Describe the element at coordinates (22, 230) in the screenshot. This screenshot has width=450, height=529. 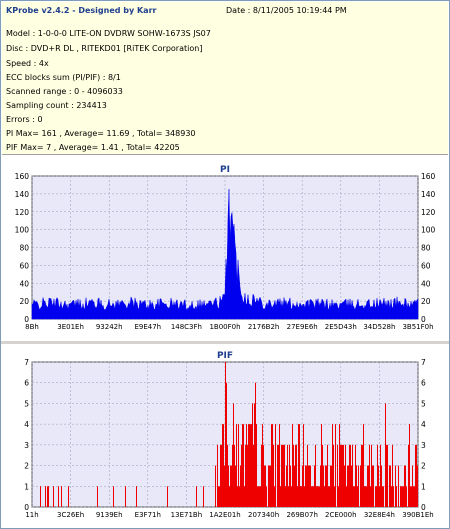
I see `y-tick-label-left: 100` at that location.